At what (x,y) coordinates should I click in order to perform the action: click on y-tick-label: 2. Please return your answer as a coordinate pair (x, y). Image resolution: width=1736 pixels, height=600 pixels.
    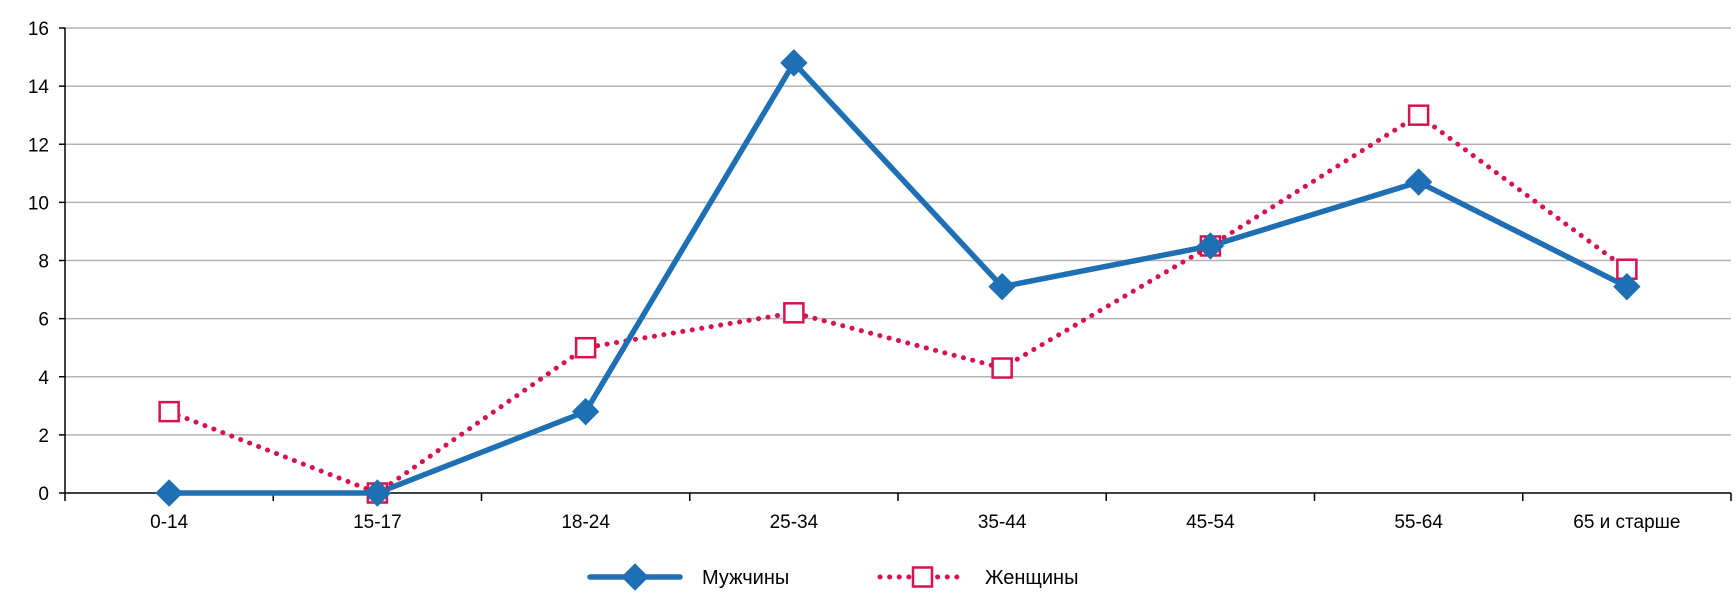
    Looking at the image, I should click on (43, 436).